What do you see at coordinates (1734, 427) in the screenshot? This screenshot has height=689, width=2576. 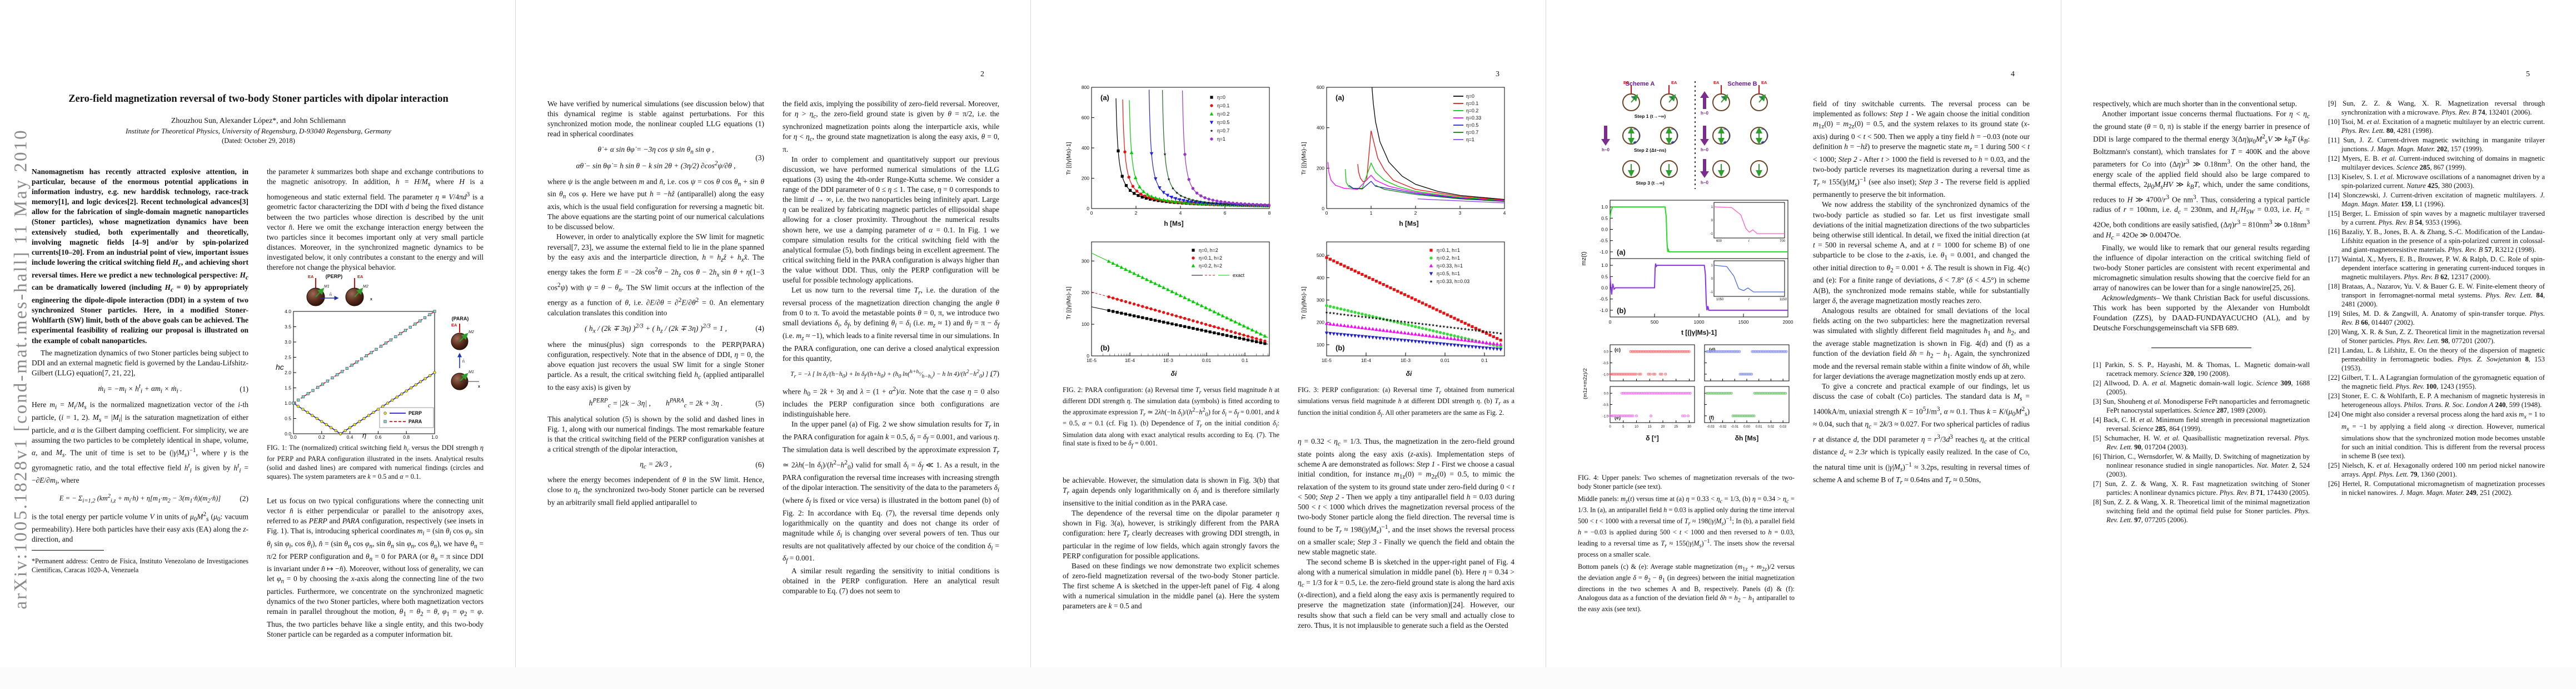 I see `svg-text: -0.01` at bounding box center [1734, 427].